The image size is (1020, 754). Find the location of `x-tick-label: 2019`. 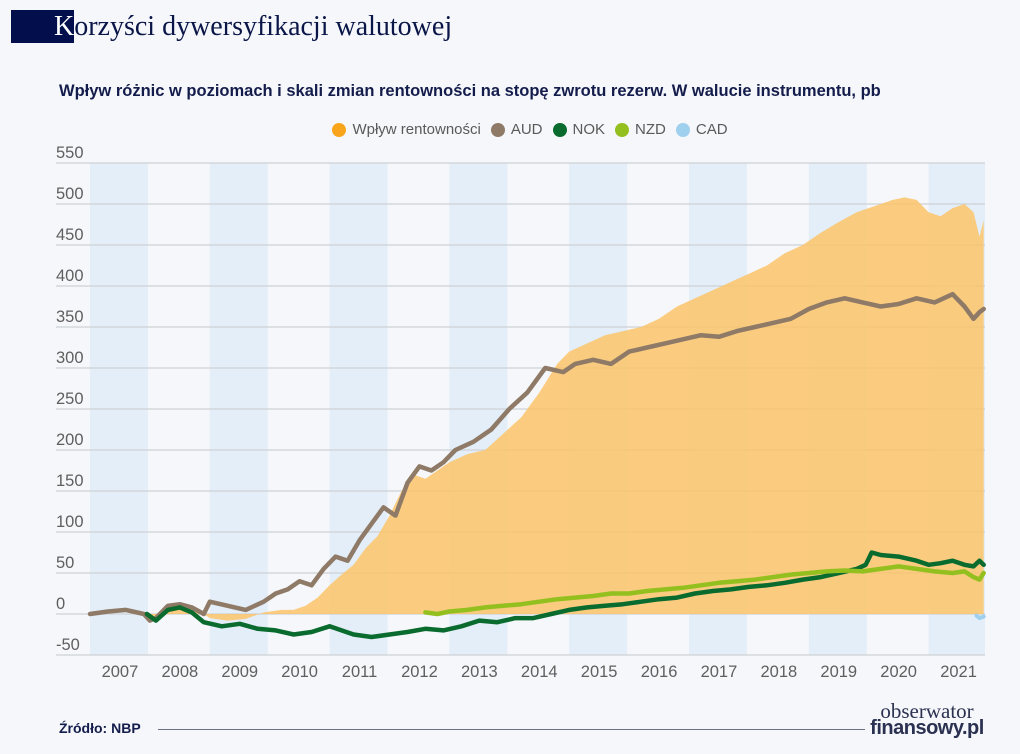

x-tick-label: 2019 is located at coordinates (838, 672).